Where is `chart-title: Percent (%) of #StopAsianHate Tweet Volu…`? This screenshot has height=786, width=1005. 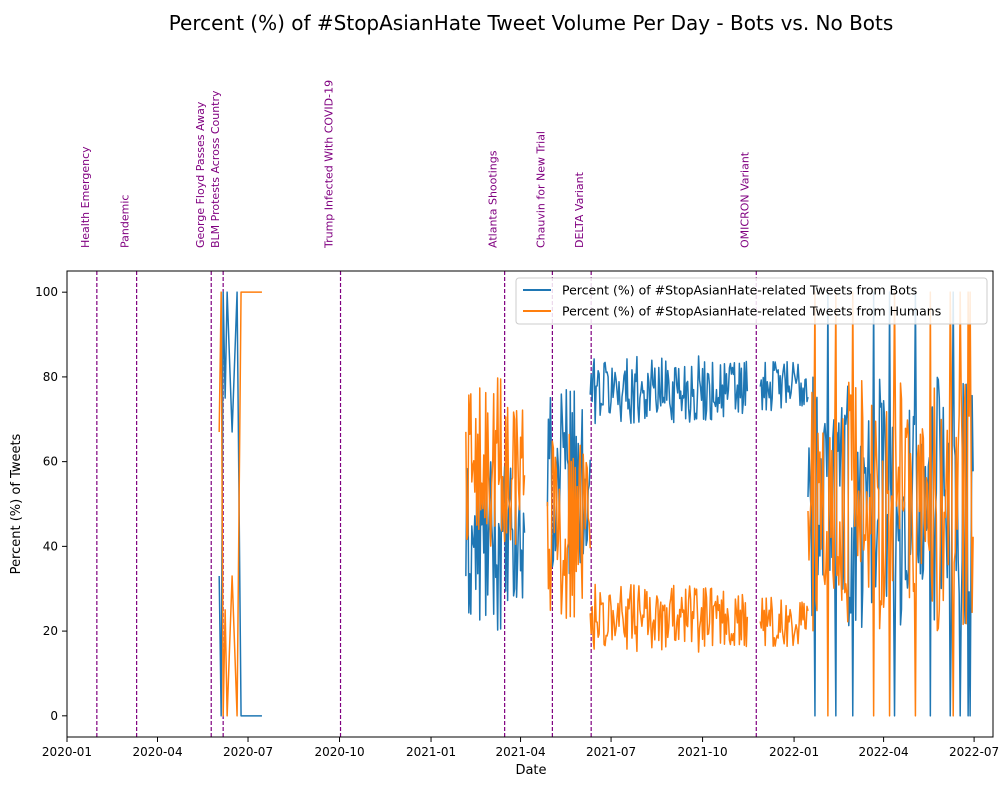 chart-title: Percent (%) of #StopAsianHate Tweet Volu… is located at coordinates (531, 23).